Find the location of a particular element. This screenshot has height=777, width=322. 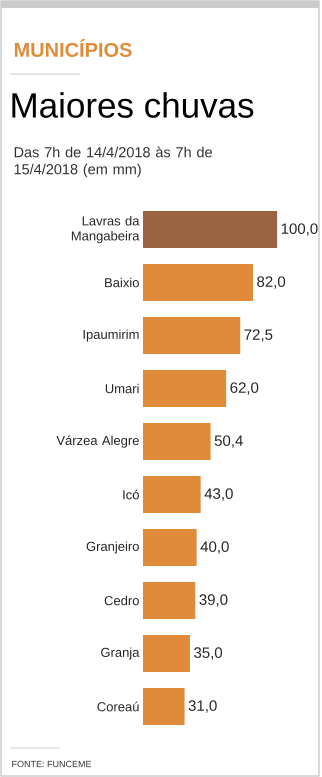

data-label: 39,0 is located at coordinates (214, 600).